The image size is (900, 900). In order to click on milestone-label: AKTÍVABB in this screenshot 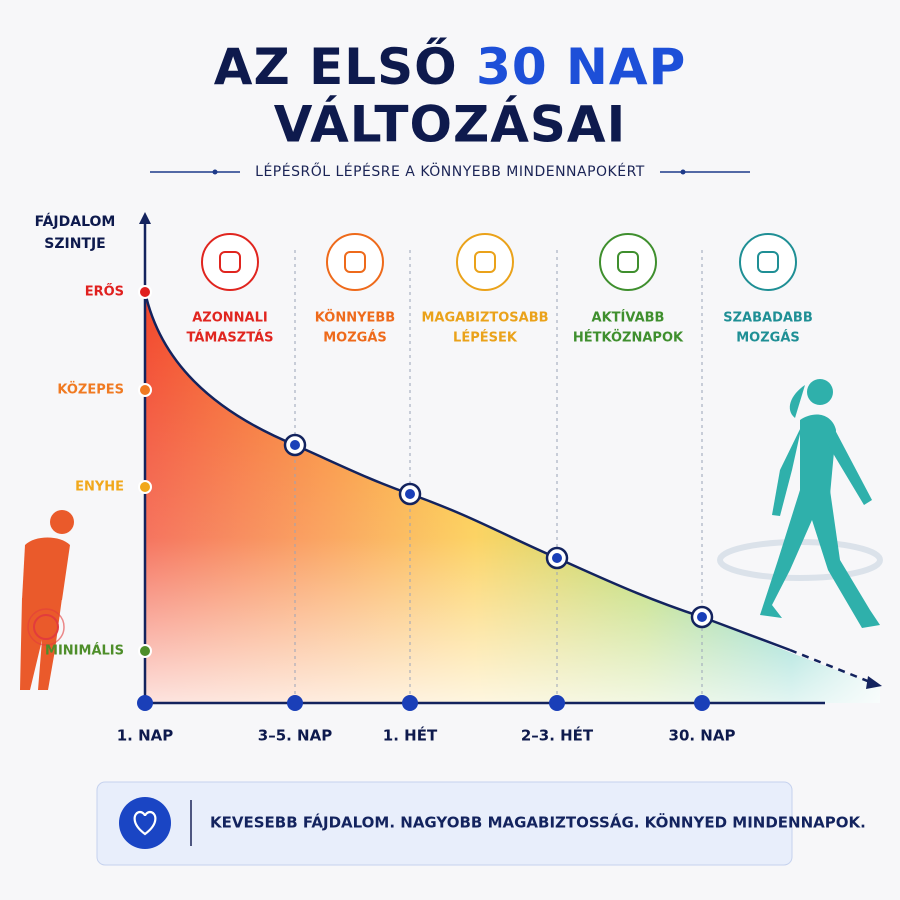, I will do `click(628, 318)`.